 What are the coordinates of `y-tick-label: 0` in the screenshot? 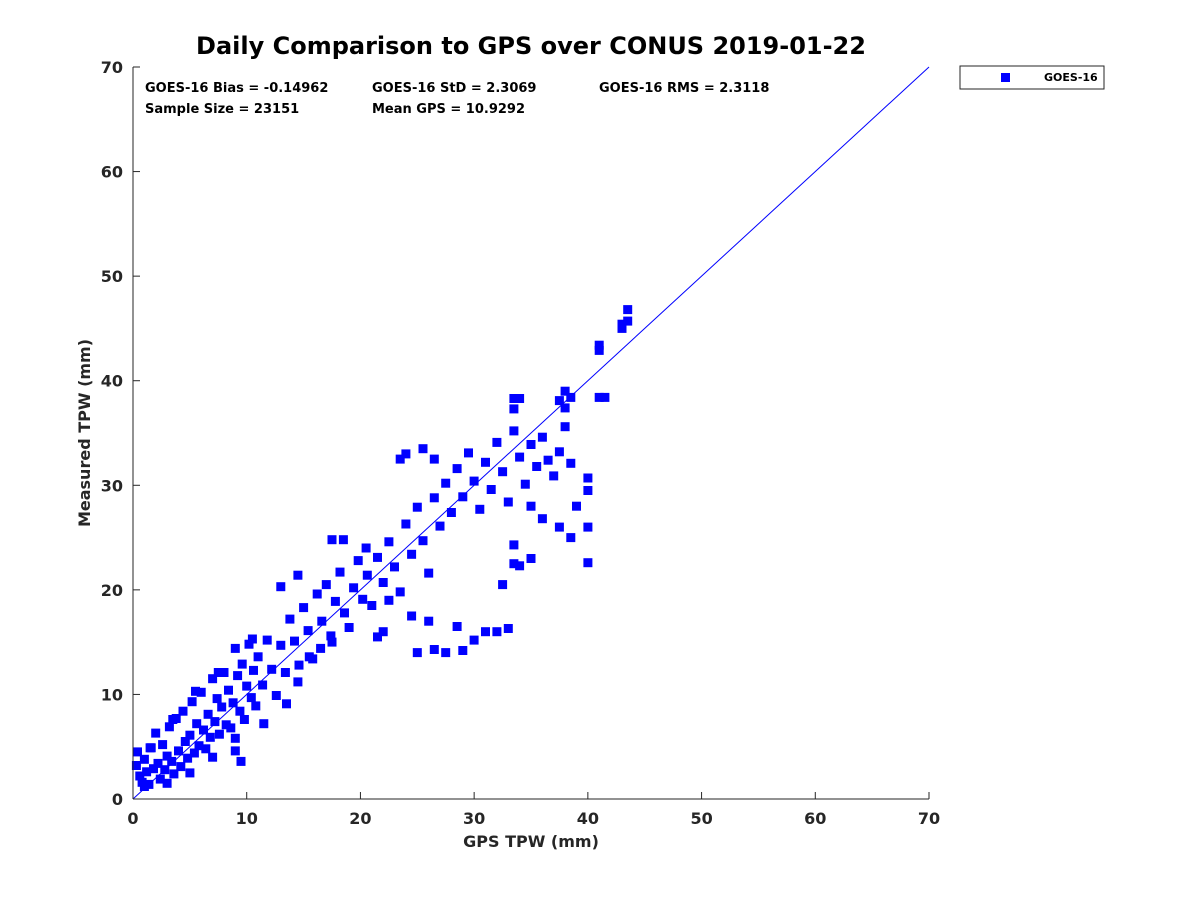 It's located at (117, 799).